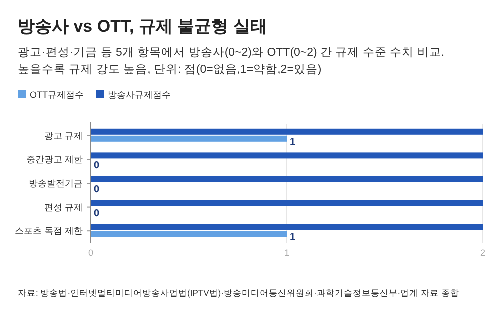 The image size is (500, 333). Describe the element at coordinates (56, 183) in the screenshot. I see `y-tick-label: 방송발전기금` at that location.